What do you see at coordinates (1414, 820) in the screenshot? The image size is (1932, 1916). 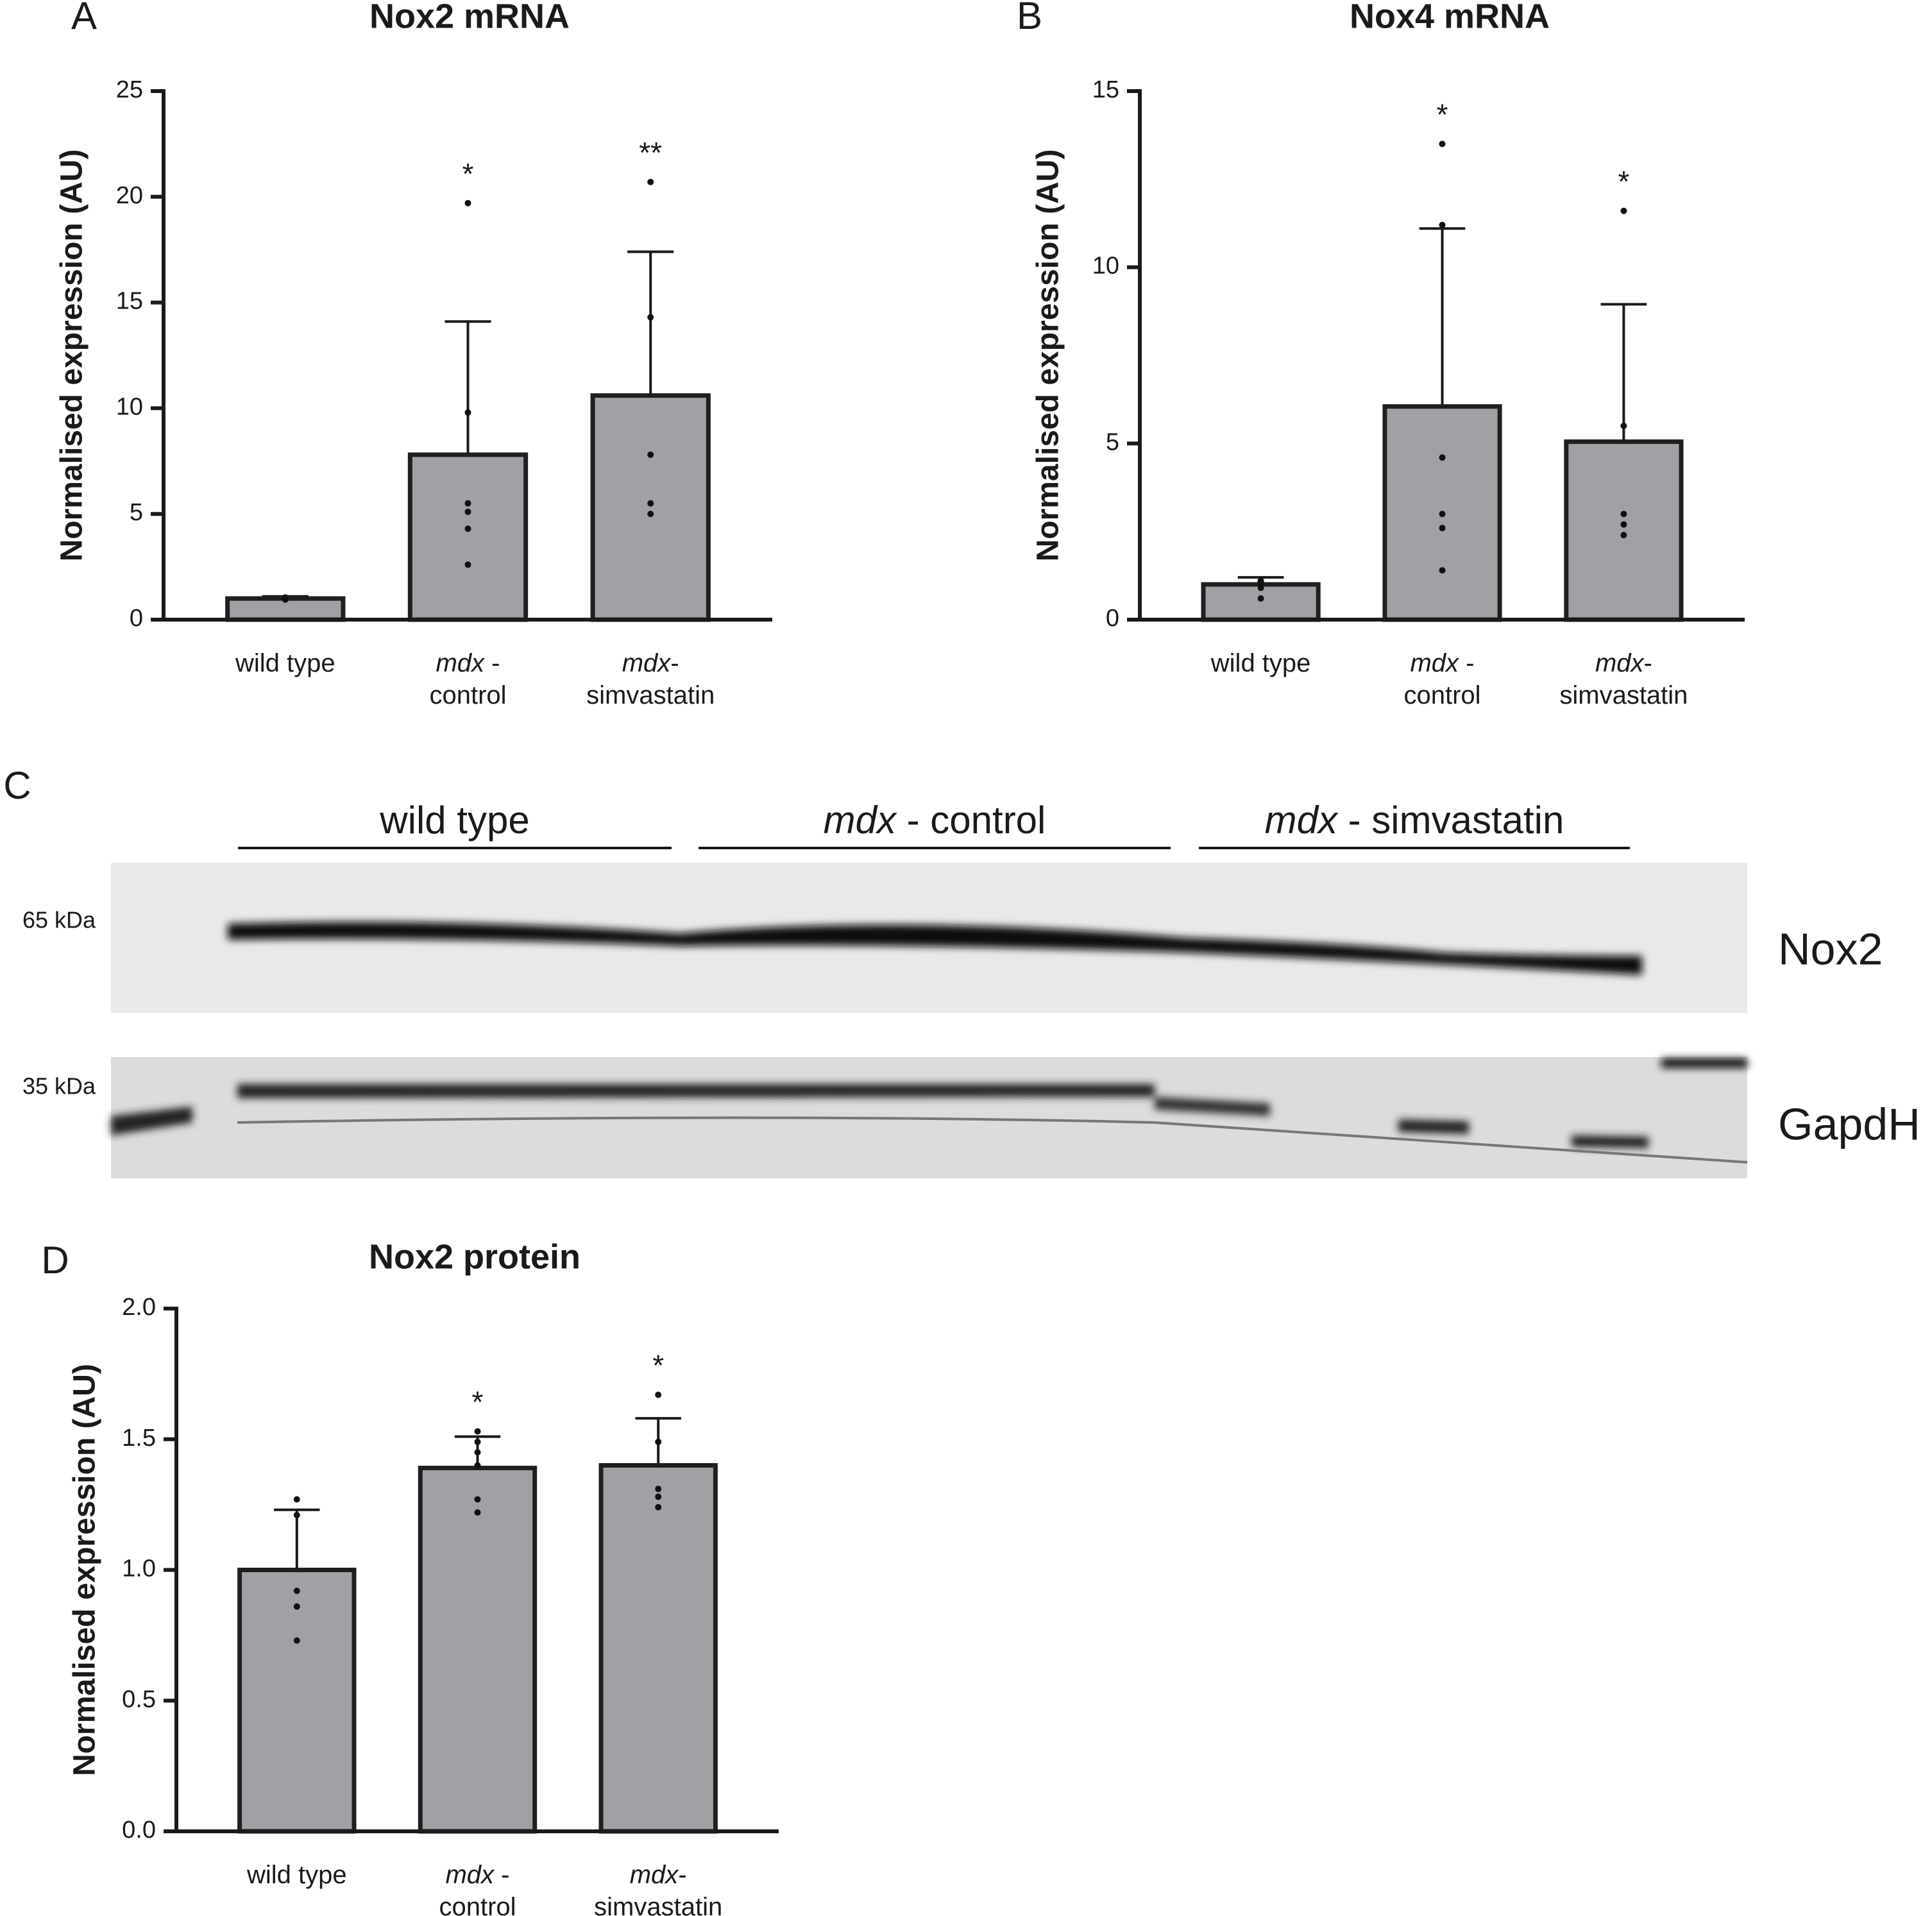 I see `group-label: mdx - simvastatin` at bounding box center [1414, 820].